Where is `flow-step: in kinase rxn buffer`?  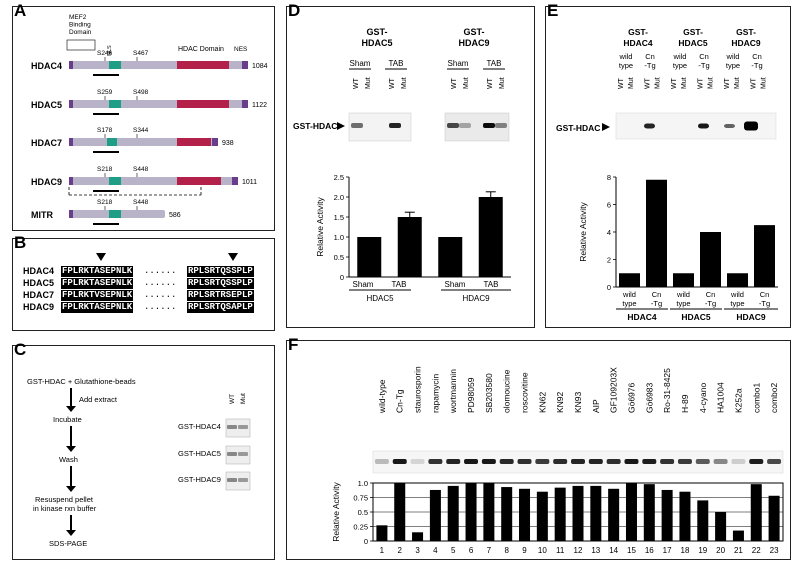
flow-step: in kinase rxn buffer is located at coordinates (65, 508).